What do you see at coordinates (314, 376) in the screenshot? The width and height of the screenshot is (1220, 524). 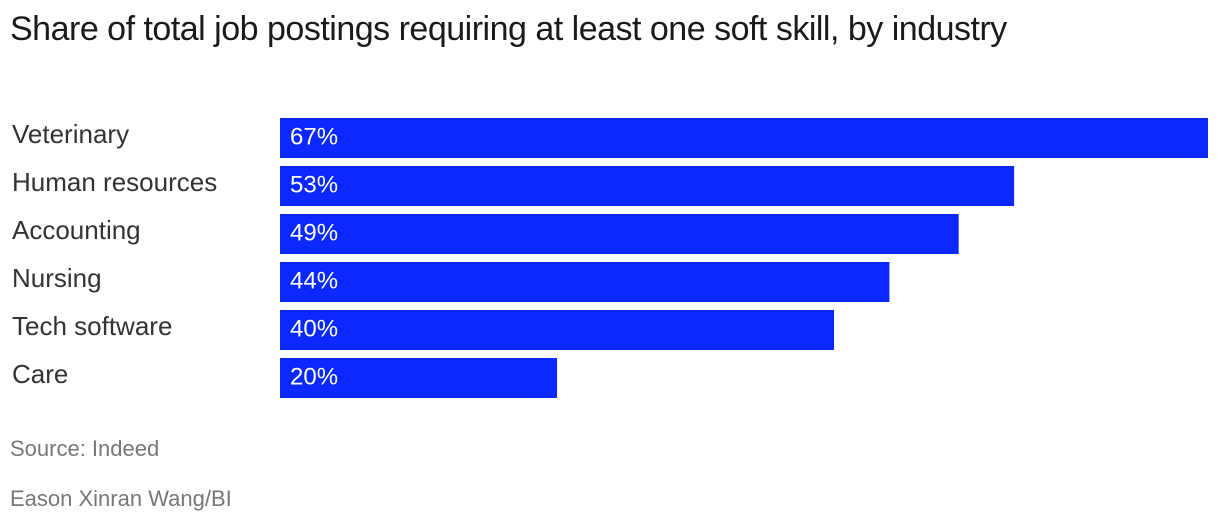 I see `value-label: 20%` at bounding box center [314, 376].